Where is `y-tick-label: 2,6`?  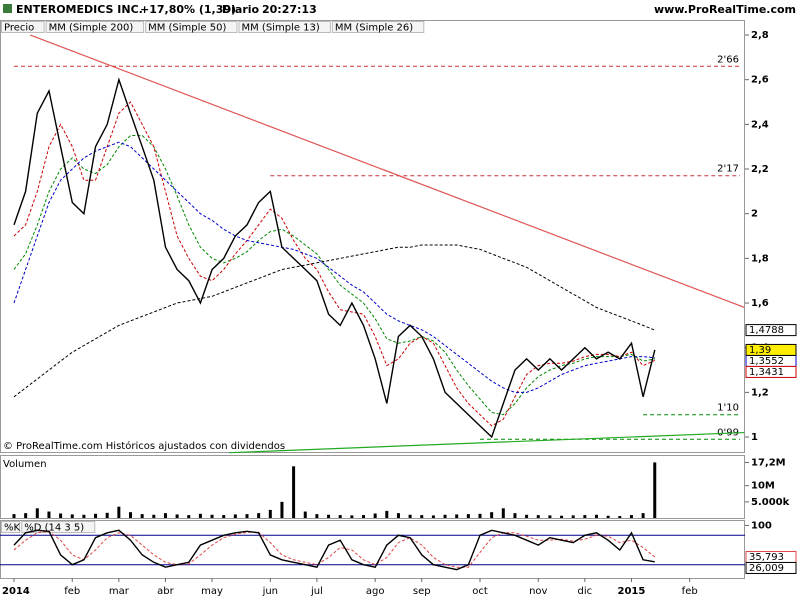
y-tick-label: 2,6 is located at coordinates (760, 80).